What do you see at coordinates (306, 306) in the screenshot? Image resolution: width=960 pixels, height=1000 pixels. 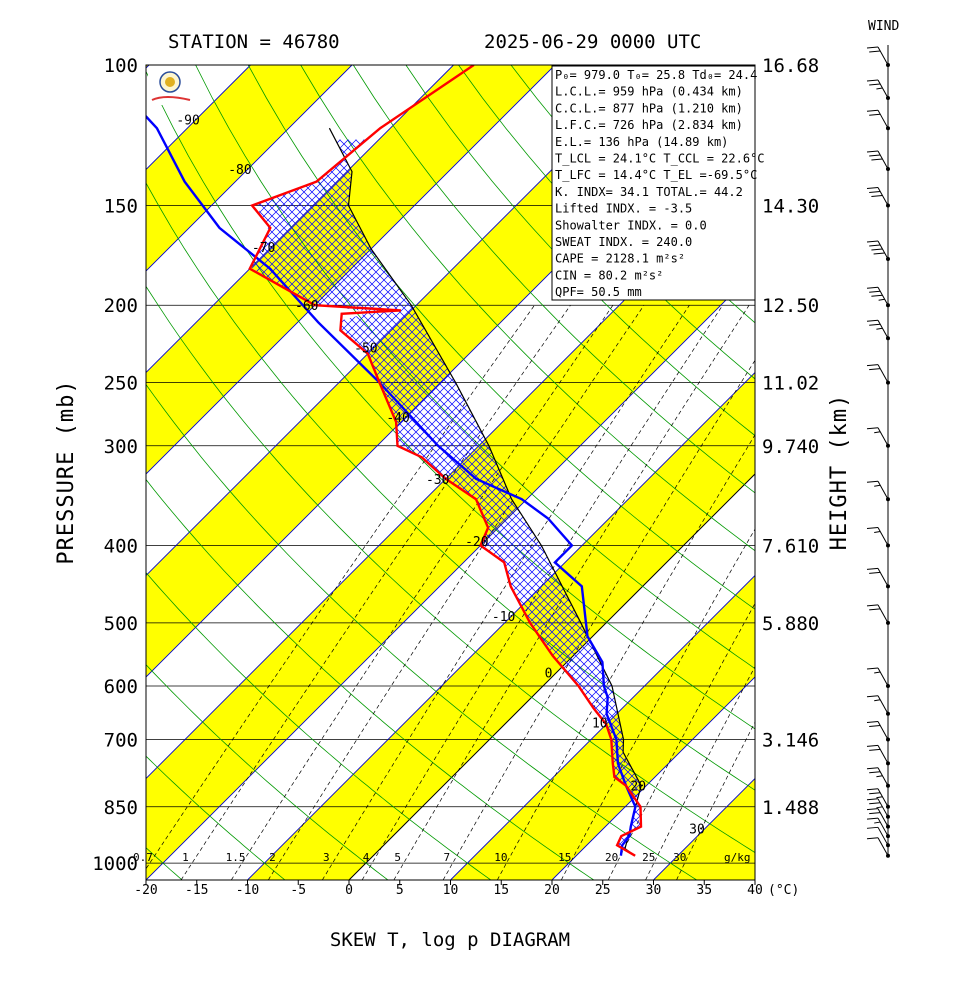 I see `isotherm-label: -60` at bounding box center [306, 306].